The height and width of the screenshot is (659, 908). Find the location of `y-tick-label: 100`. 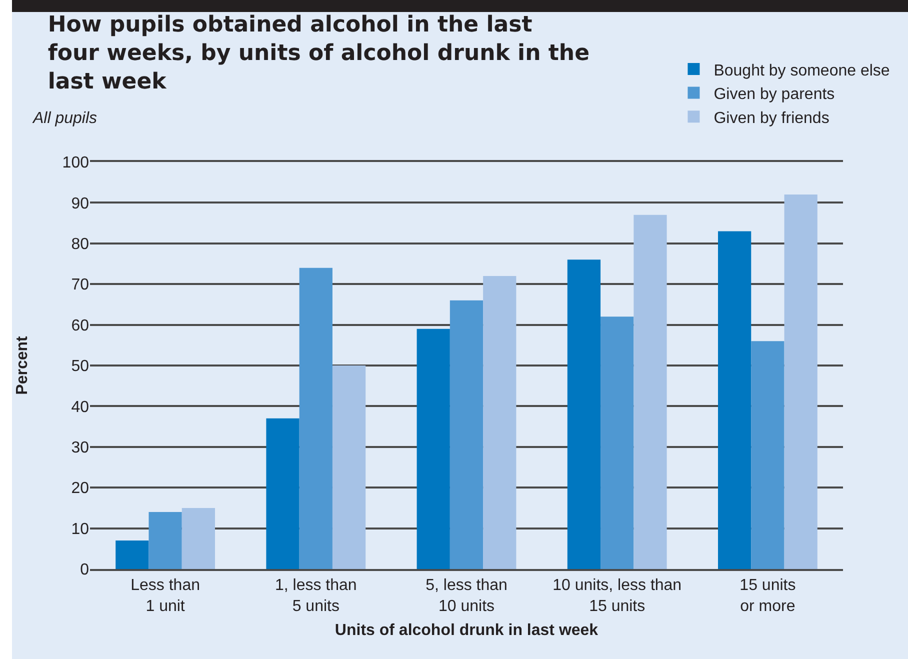

y-tick-label: 100 is located at coordinates (76, 163).